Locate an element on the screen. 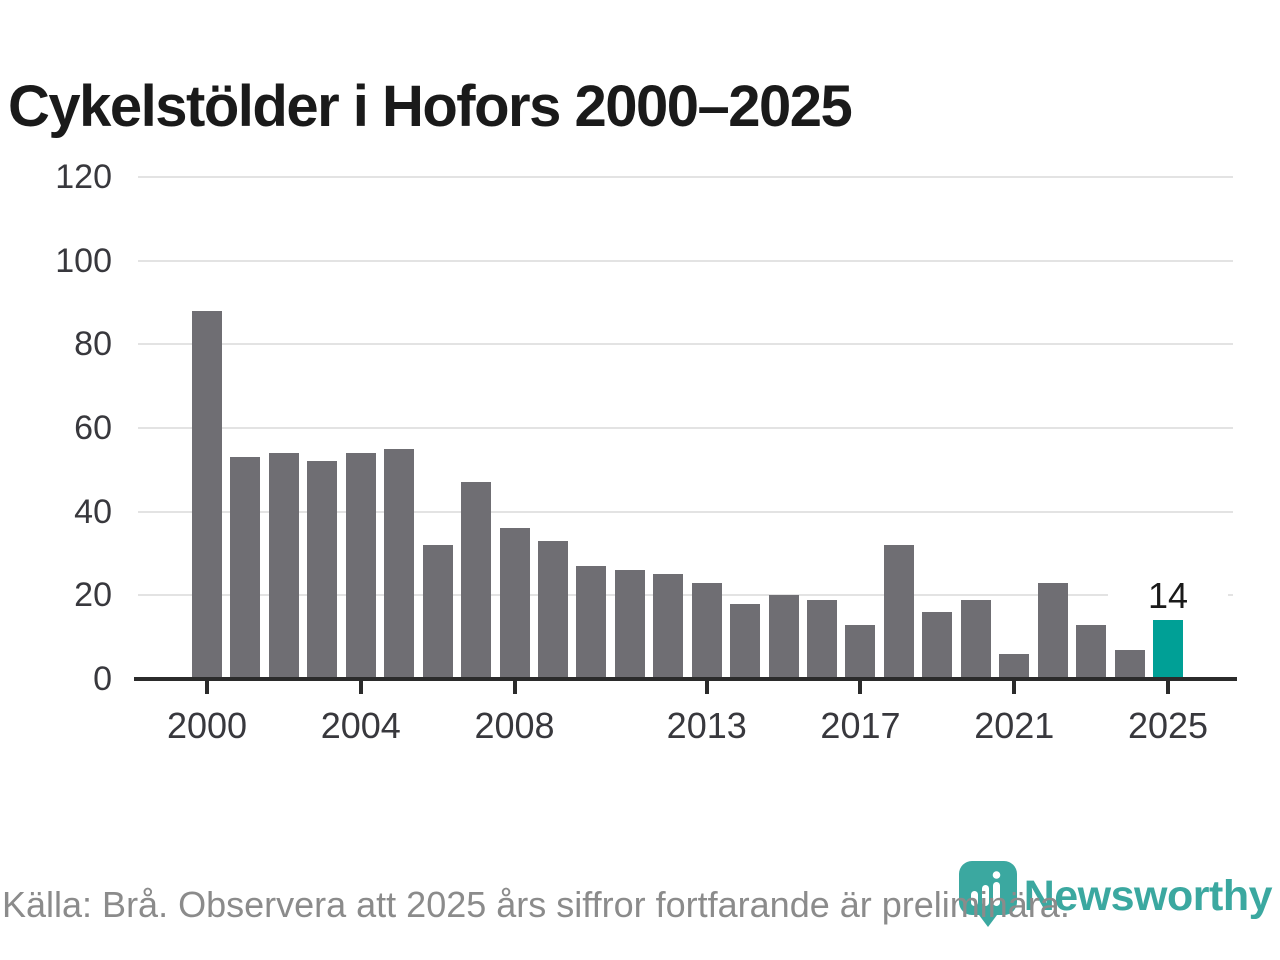 Image resolution: width=1280 pixels, height=960 pixels. newsworthy-pin-barchart-icon is located at coordinates (987, 894).